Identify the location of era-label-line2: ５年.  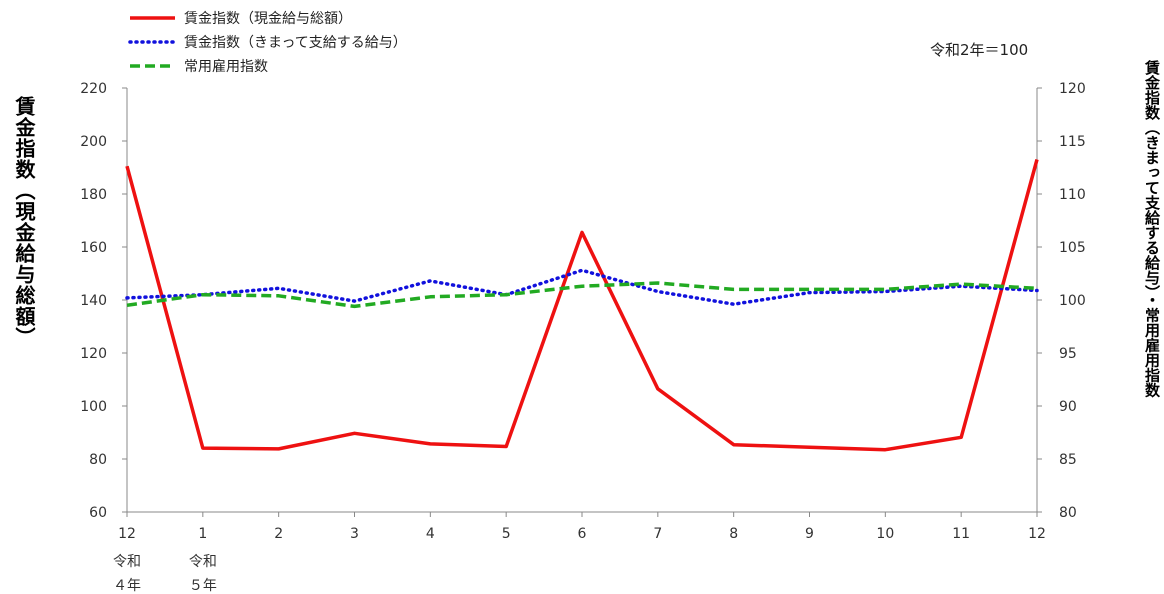
(203, 586).